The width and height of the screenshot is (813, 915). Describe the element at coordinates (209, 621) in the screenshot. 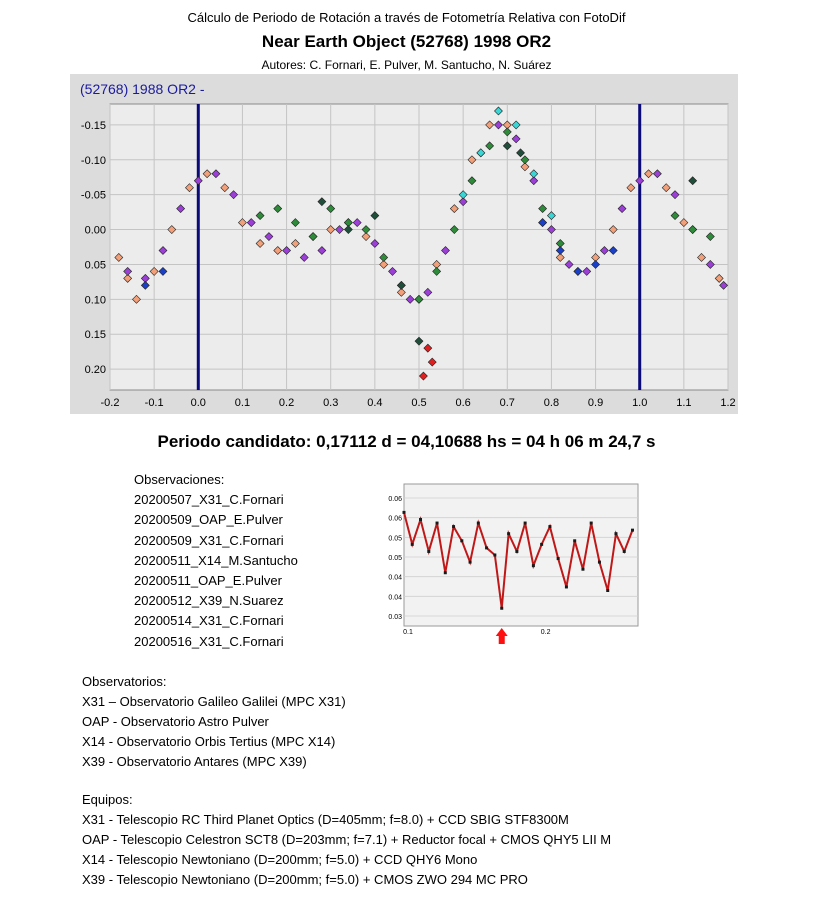

I see `observation-item: 20200514_X31_C.Fornari` at that location.